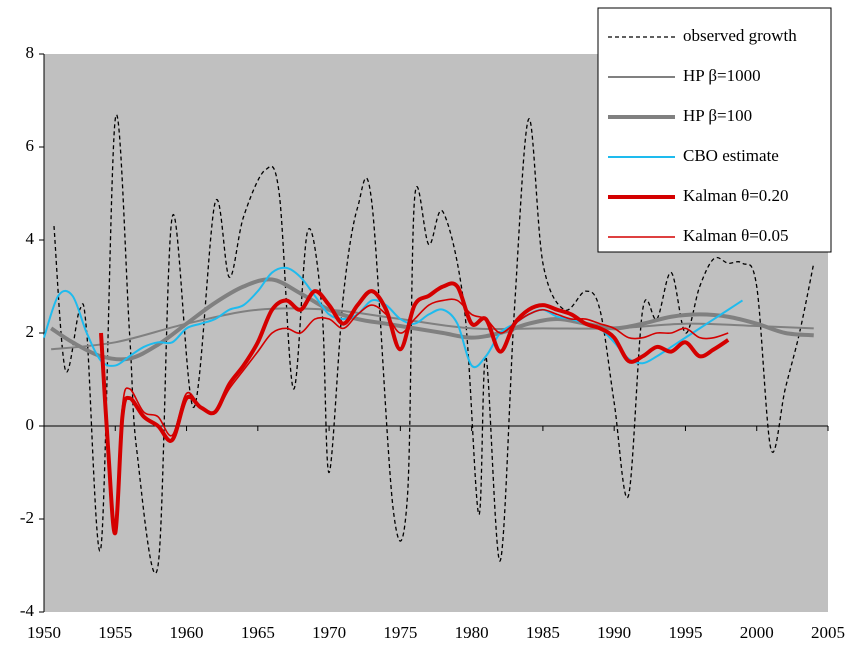 Image resolution: width=856 pixels, height=652 pixels. Describe the element at coordinates (828, 632) in the screenshot. I see `x-tick-label: 2005` at that location.